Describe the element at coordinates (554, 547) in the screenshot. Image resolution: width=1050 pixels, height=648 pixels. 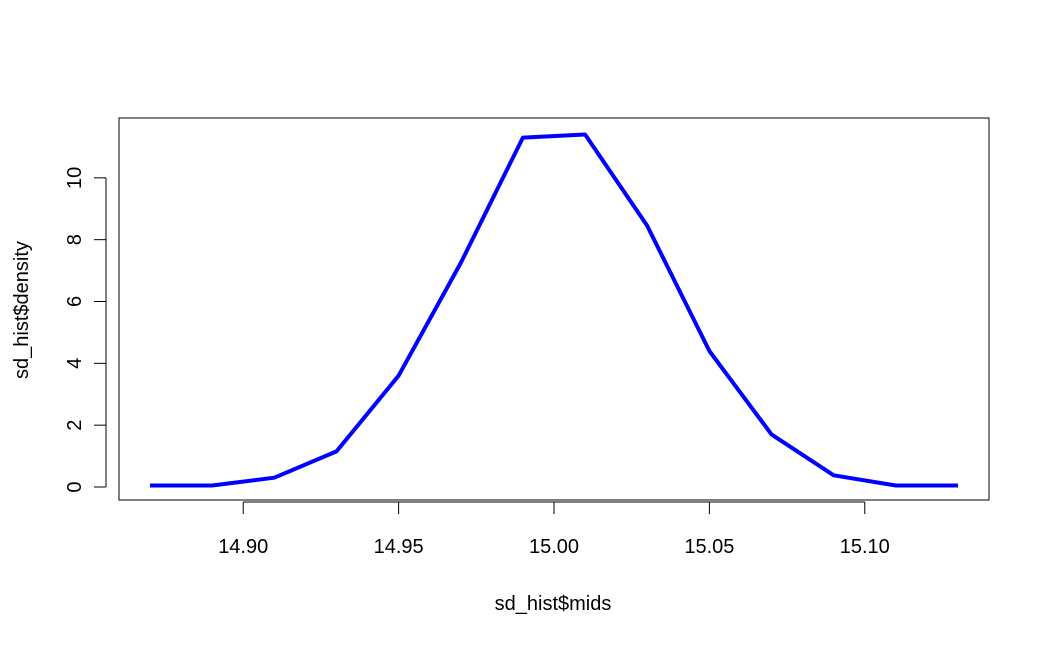
I see `x-tick-label: 15.00` at that location.